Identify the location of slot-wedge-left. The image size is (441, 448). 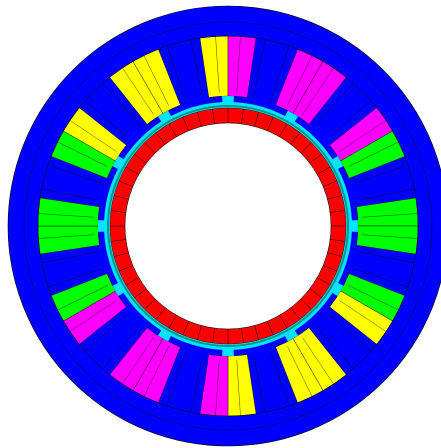
(102, 226).